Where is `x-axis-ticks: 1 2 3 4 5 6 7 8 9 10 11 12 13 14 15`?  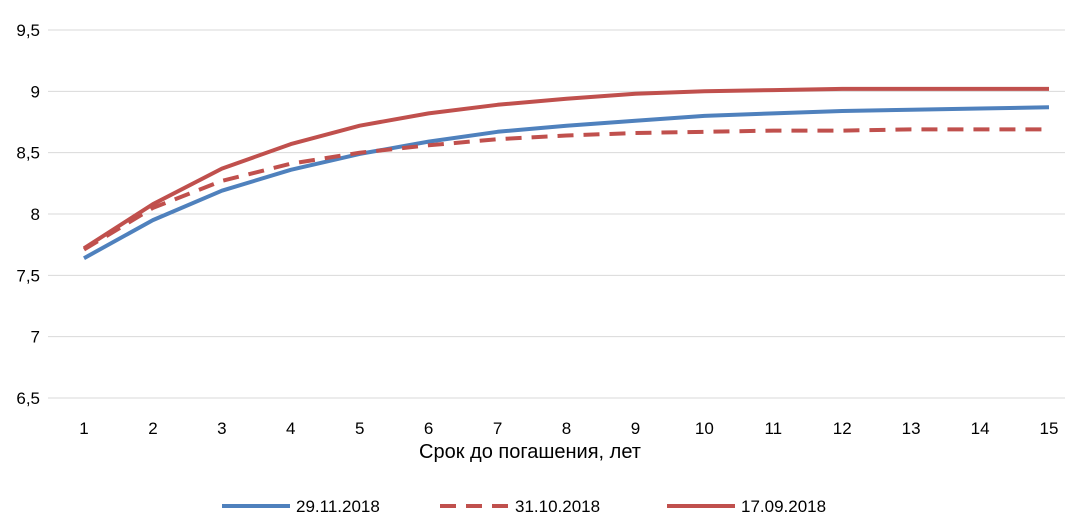 x-axis-ticks: 1 2 3 4 5 6 7 8 9 10 11 12 13 14 15 is located at coordinates (568, 428).